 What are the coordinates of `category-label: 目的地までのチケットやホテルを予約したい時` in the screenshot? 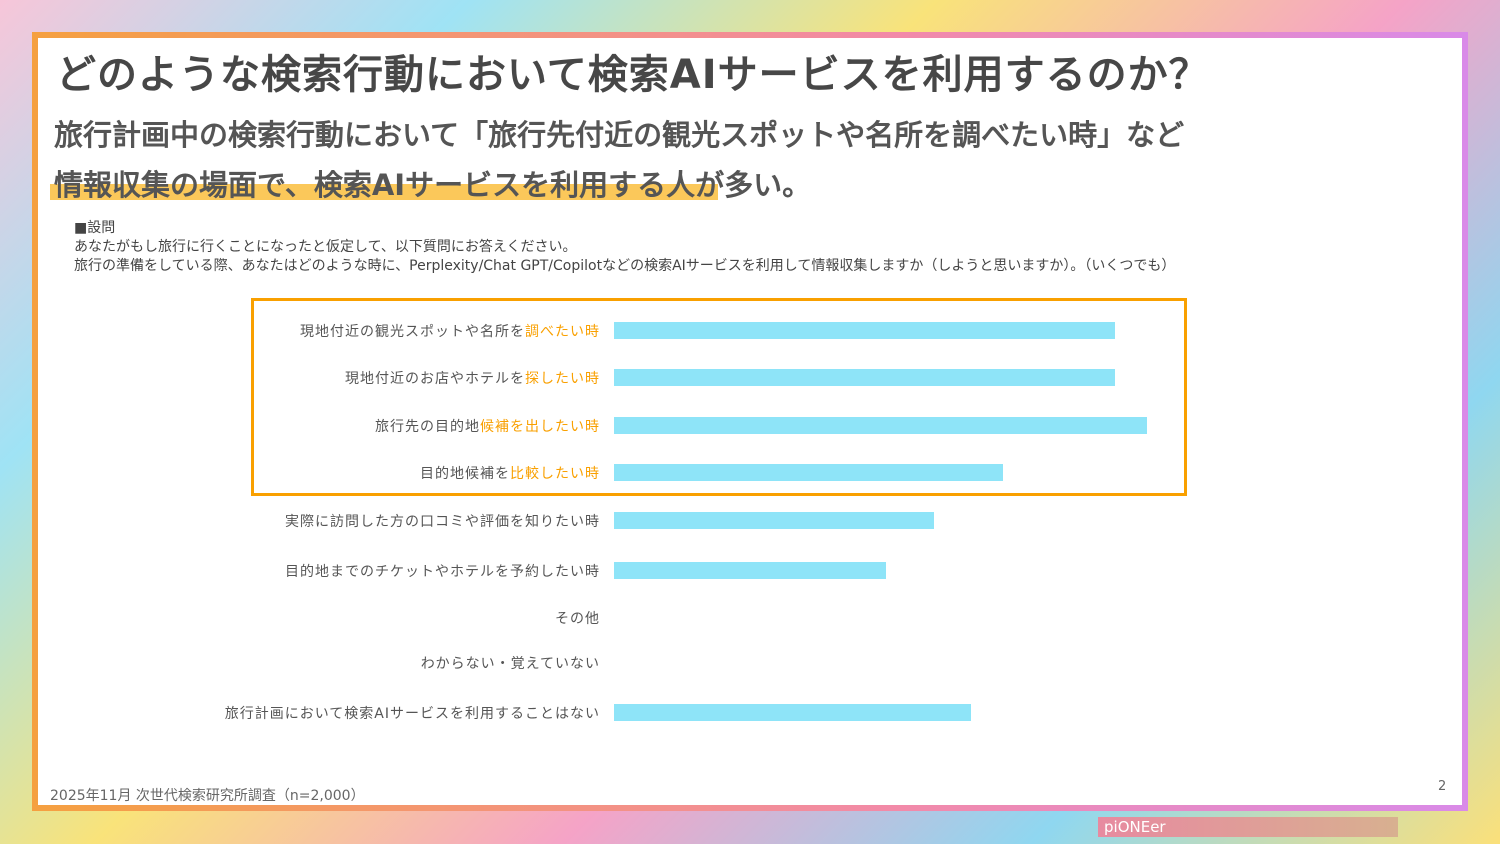 It's located at (442, 571).